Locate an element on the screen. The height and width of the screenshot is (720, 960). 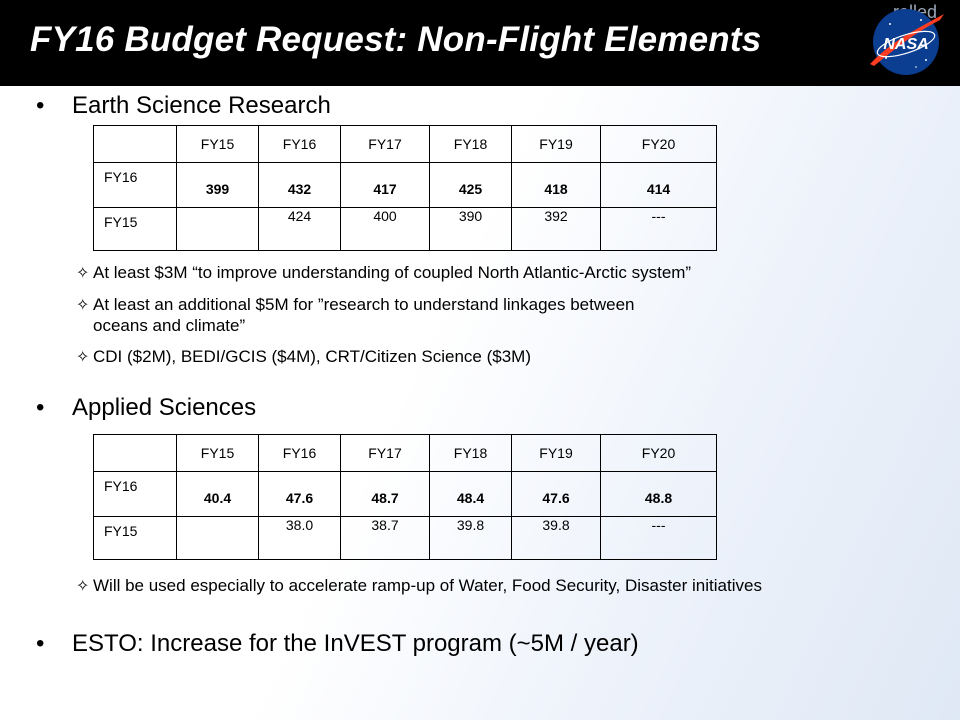
table-row: FY15 38.0 38.7 39.8 39.8 --- is located at coordinates (405, 538).